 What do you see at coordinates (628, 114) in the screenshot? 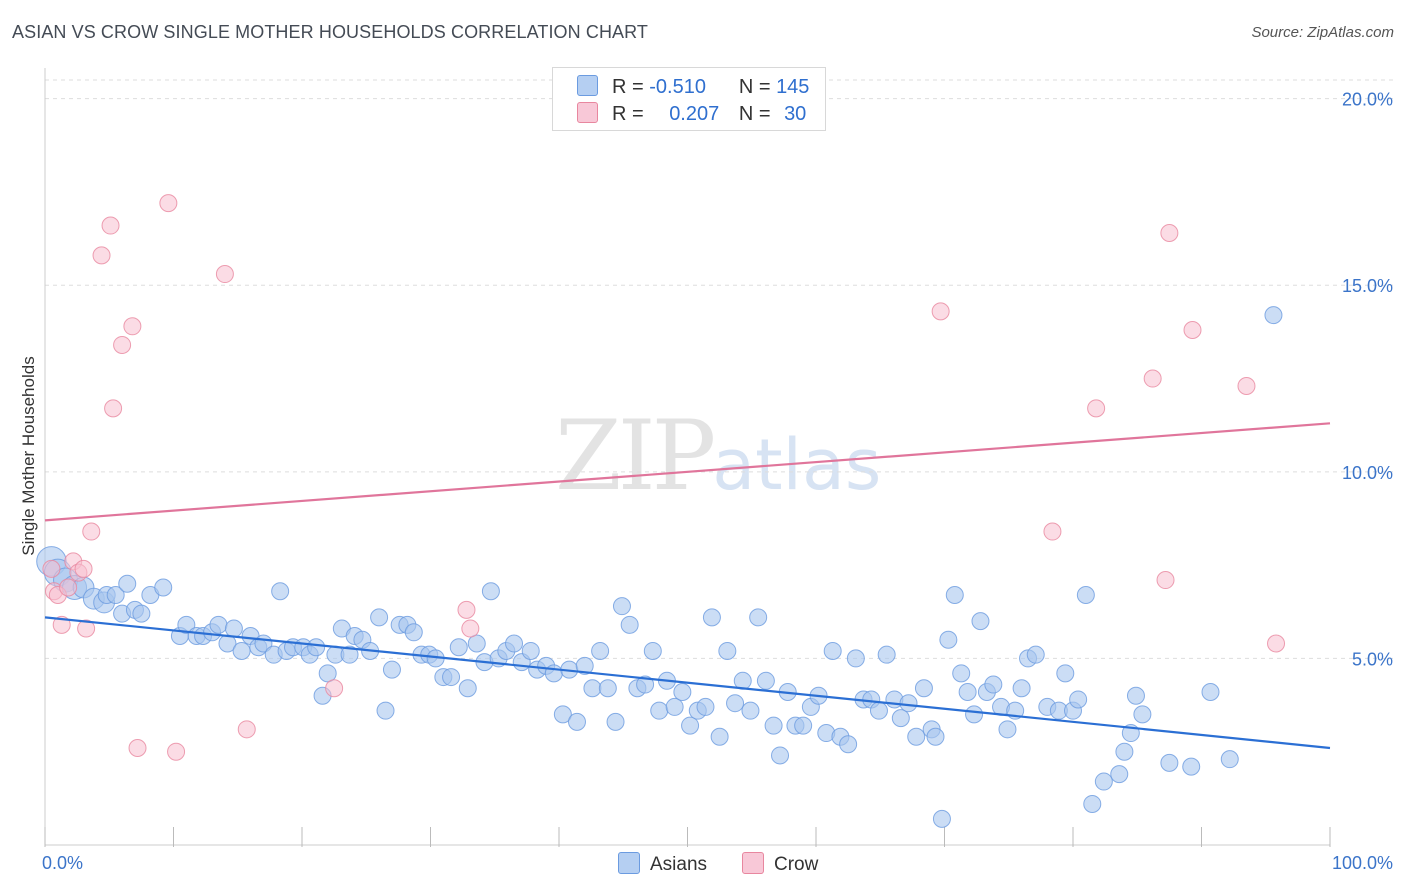
I see `crow-r-label: R =` at bounding box center [628, 114].